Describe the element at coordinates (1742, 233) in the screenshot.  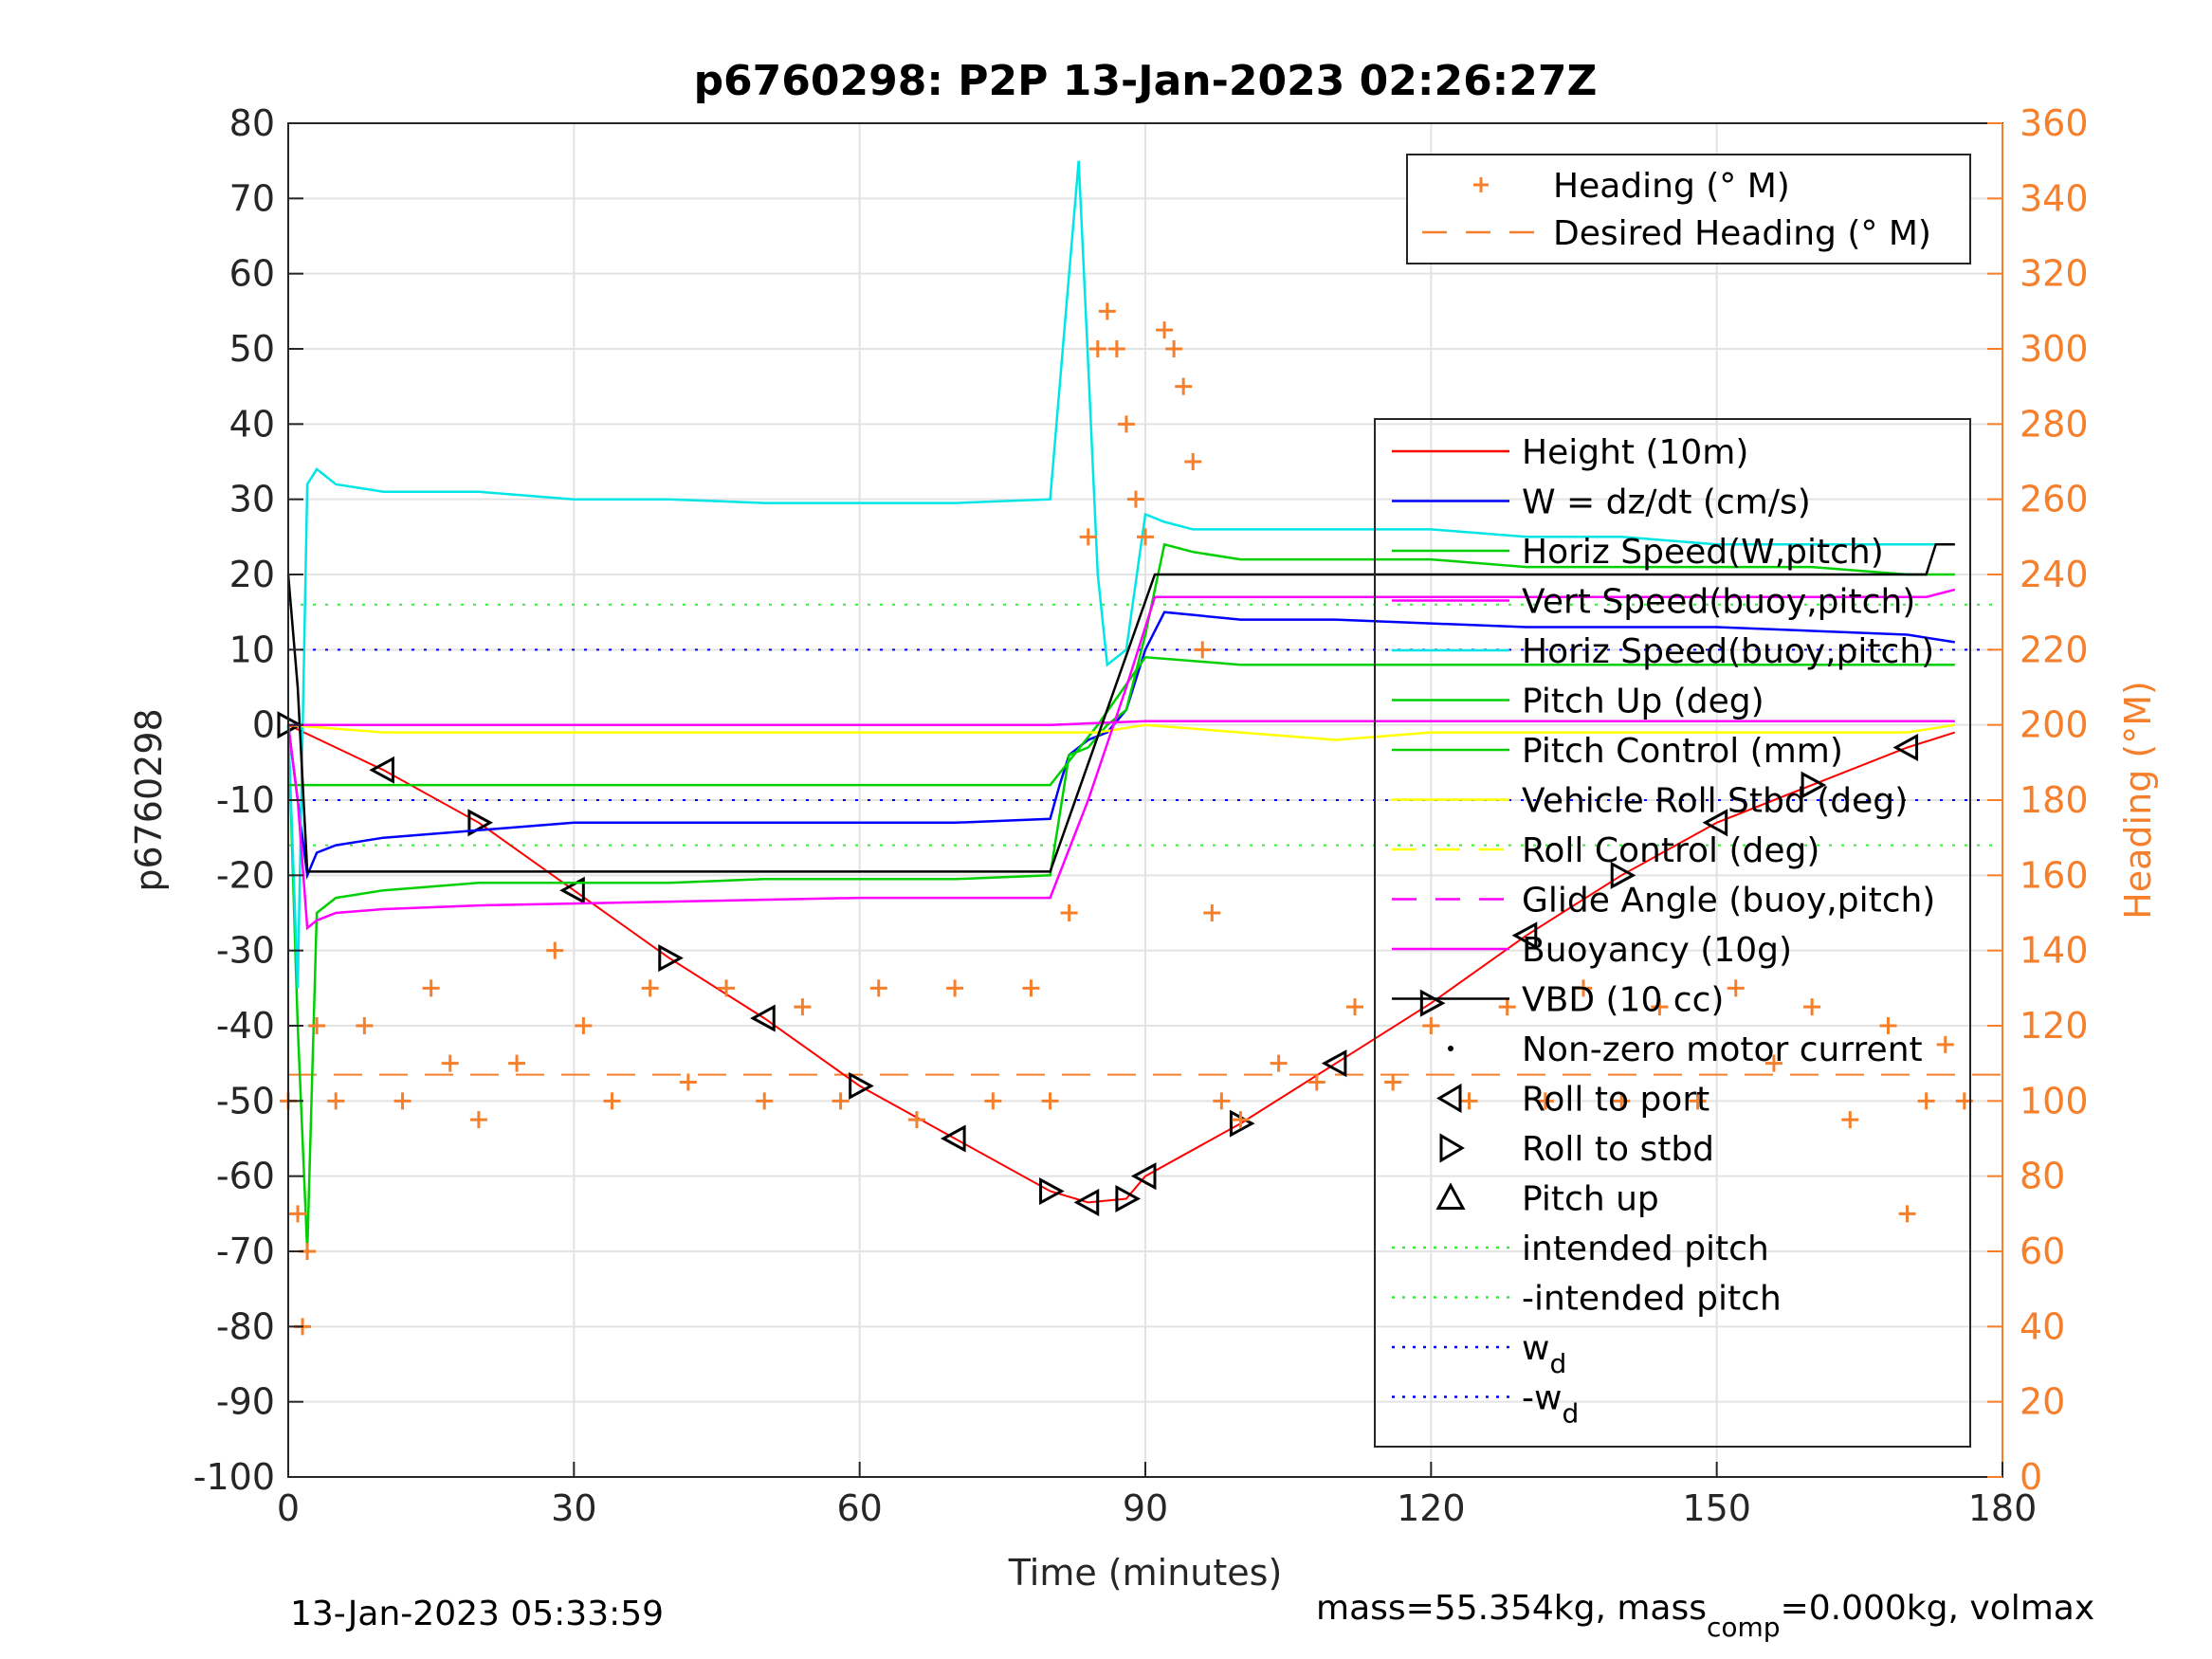
I see `legend-label-desired-heading-m: Desired Heading (° M)` at that location.